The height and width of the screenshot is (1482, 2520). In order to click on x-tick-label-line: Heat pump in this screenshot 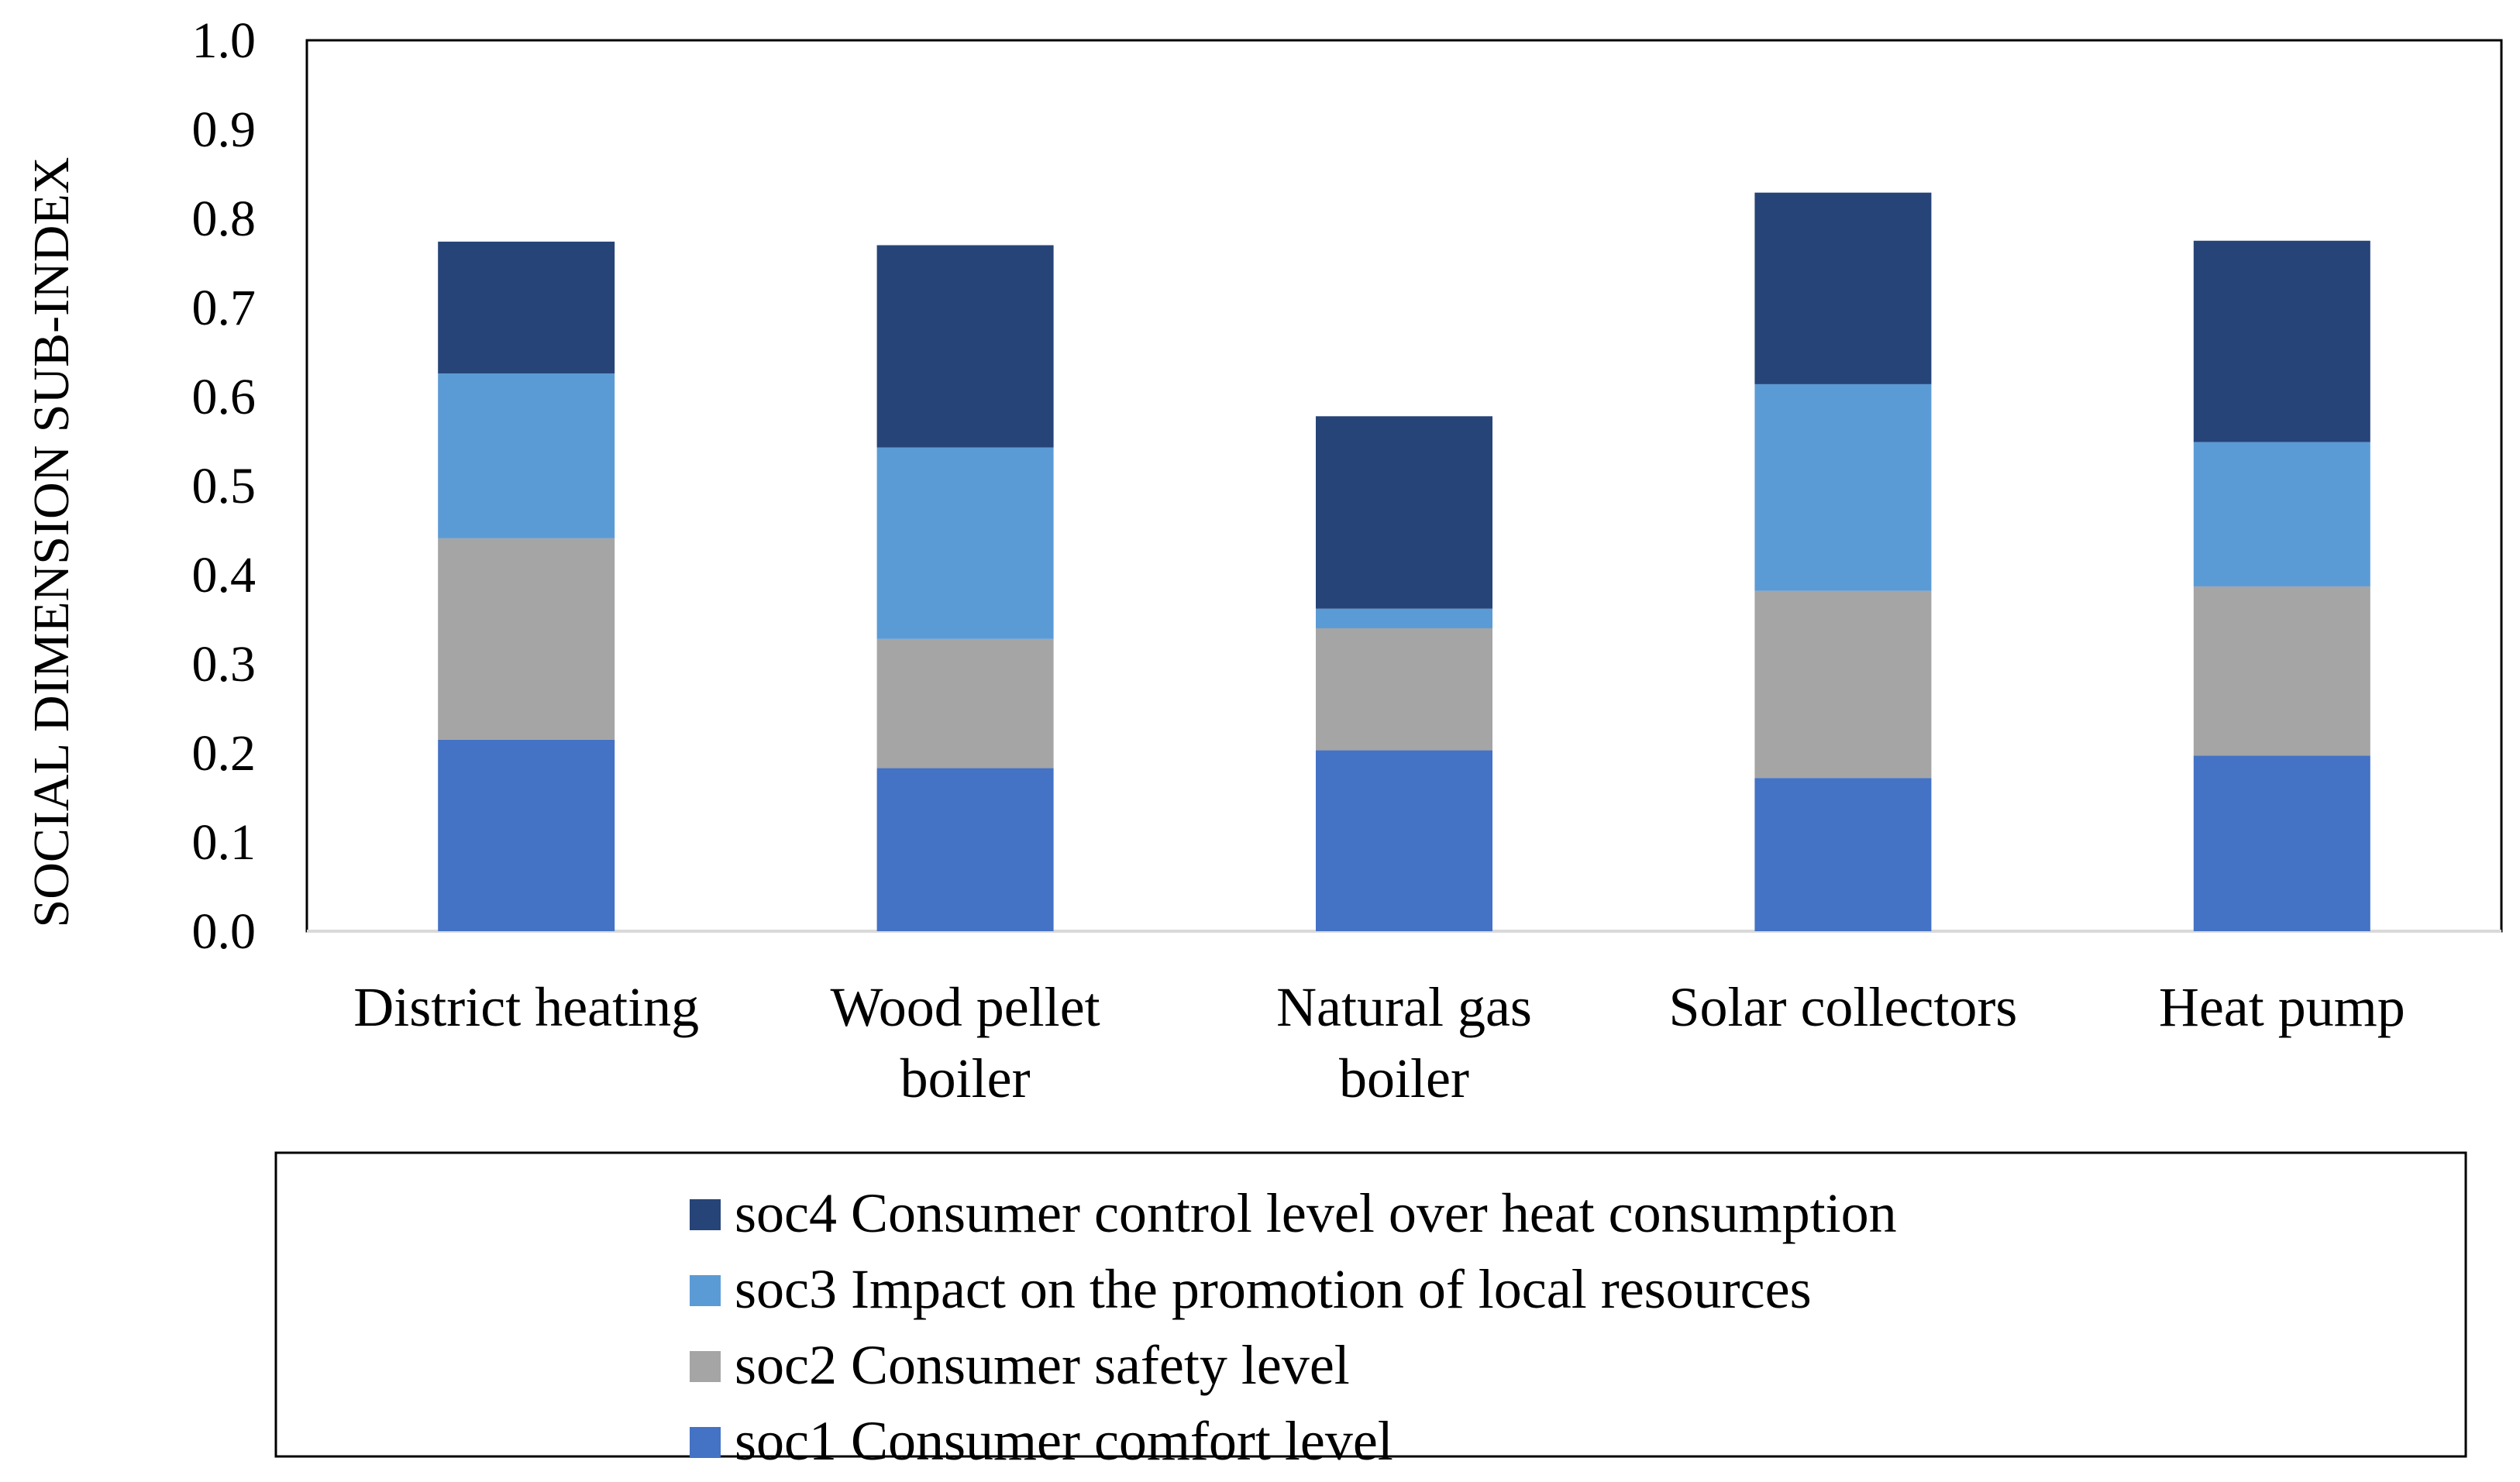, I will do `click(2282, 1007)`.